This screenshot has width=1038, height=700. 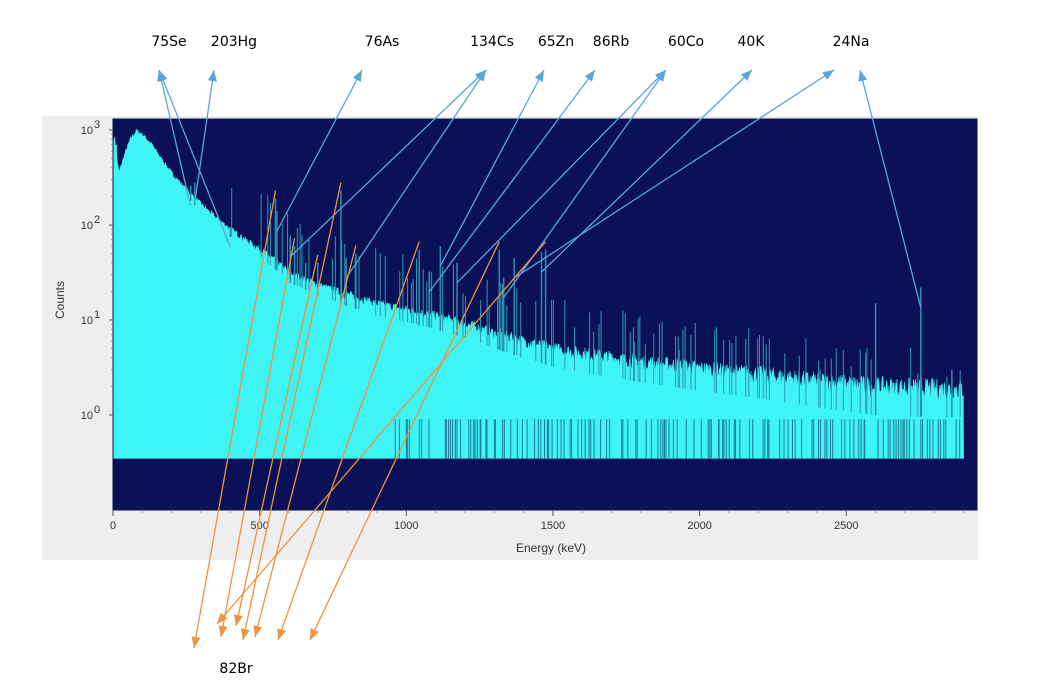 What do you see at coordinates (846, 526) in the screenshot?
I see `x-tick-label: 2500` at bounding box center [846, 526].